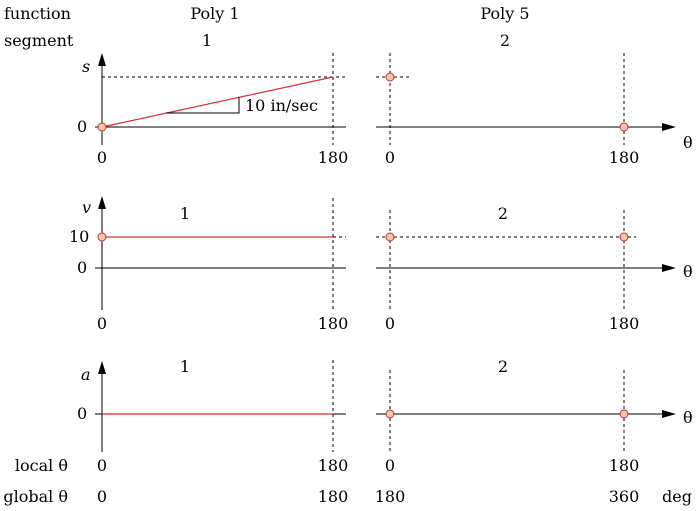  What do you see at coordinates (82, 126) in the screenshot?
I see `s-y-tick-0: 0` at bounding box center [82, 126].